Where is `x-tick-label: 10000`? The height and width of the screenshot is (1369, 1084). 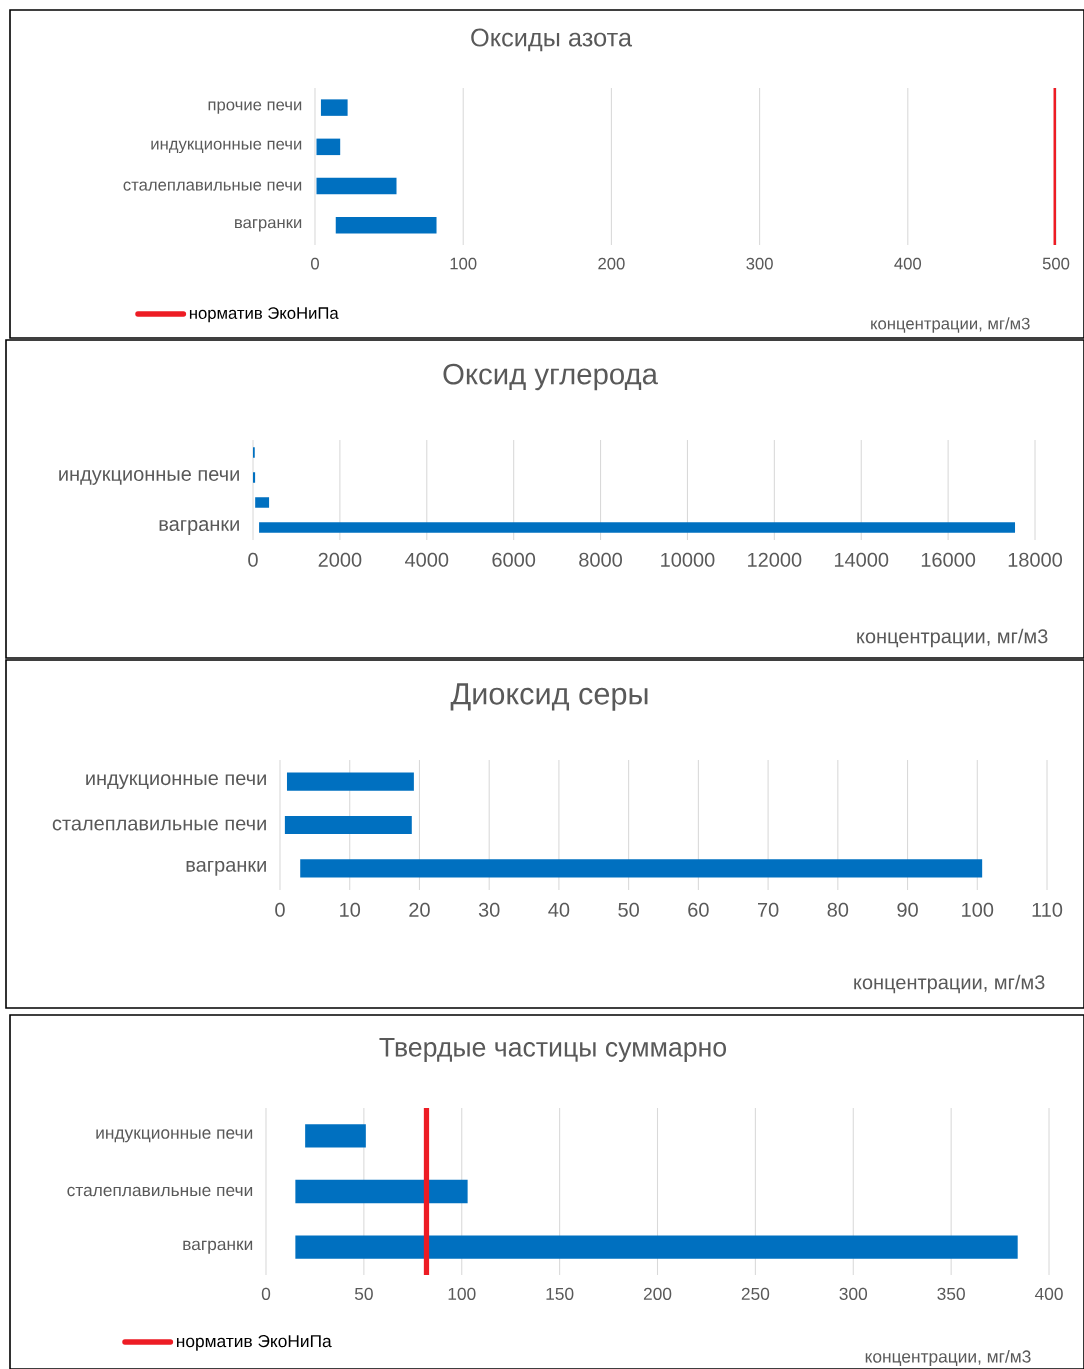 x-tick-label: 10000 is located at coordinates (688, 559).